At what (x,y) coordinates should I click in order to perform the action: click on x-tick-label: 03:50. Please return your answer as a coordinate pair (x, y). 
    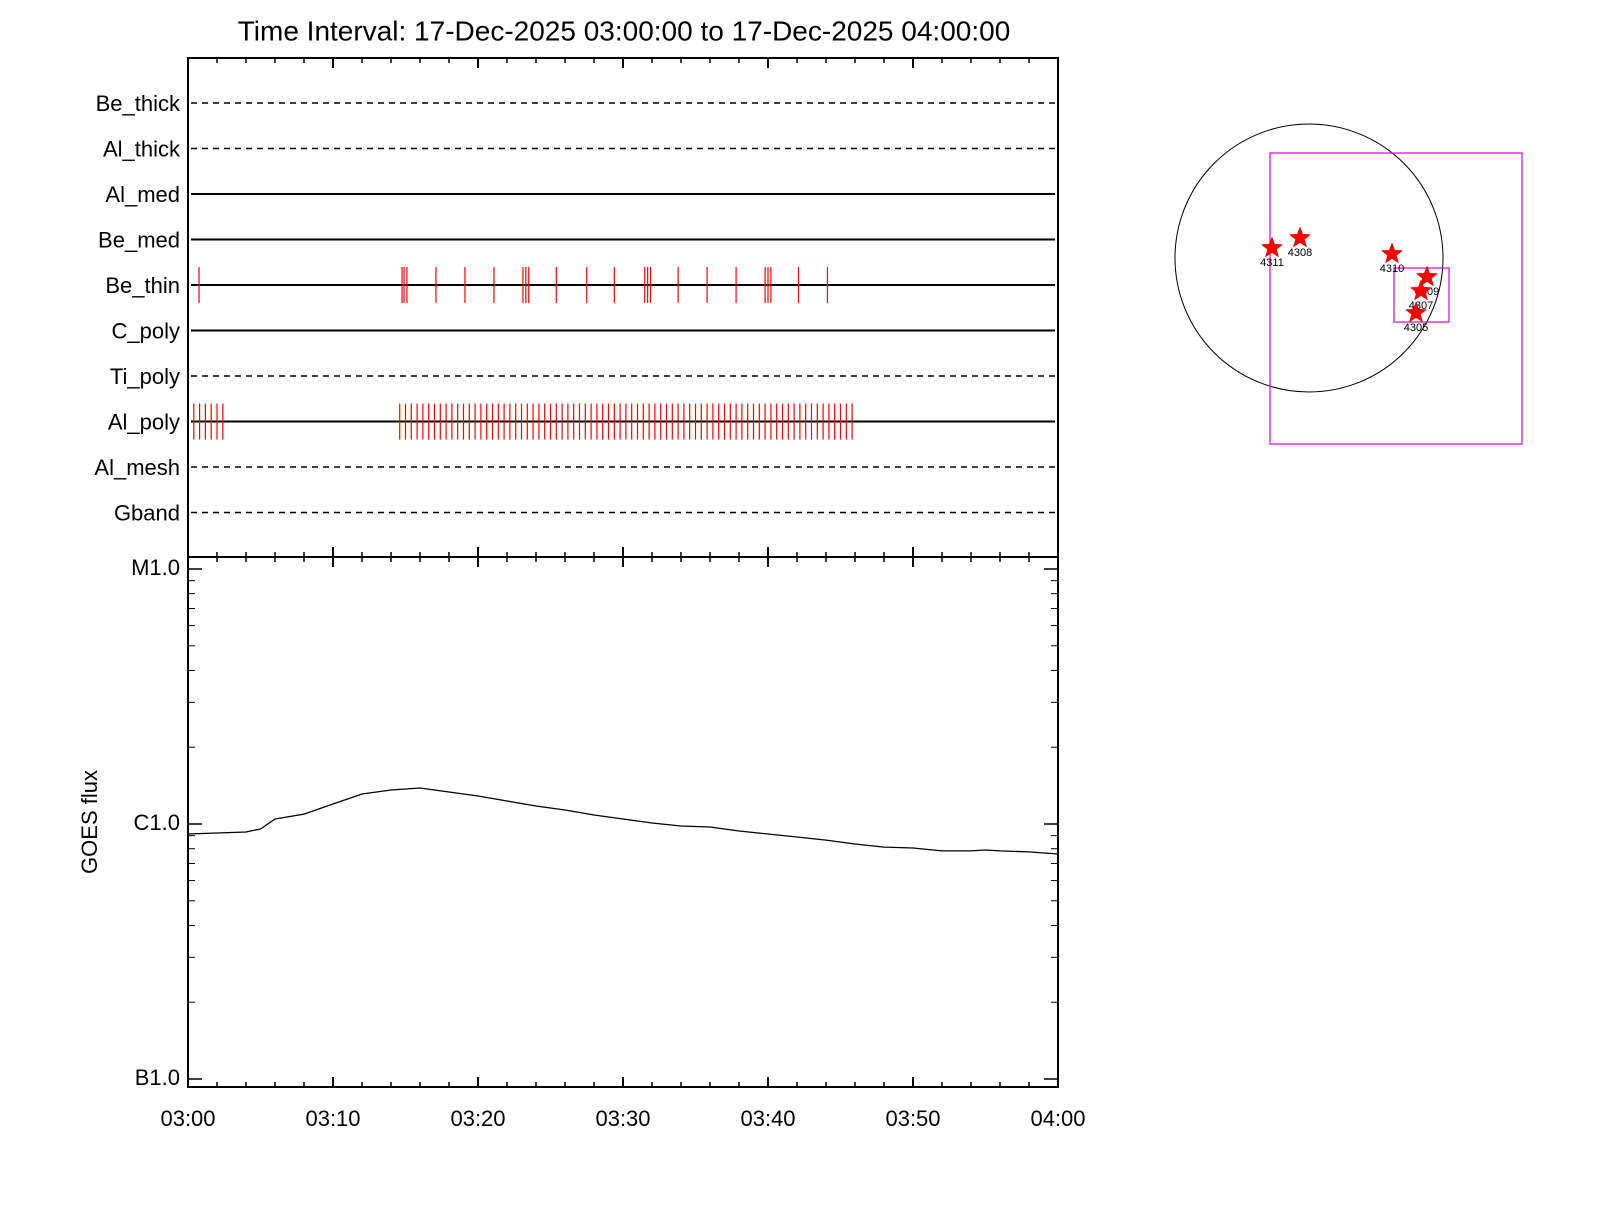
    Looking at the image, I should click on (912, 1118).